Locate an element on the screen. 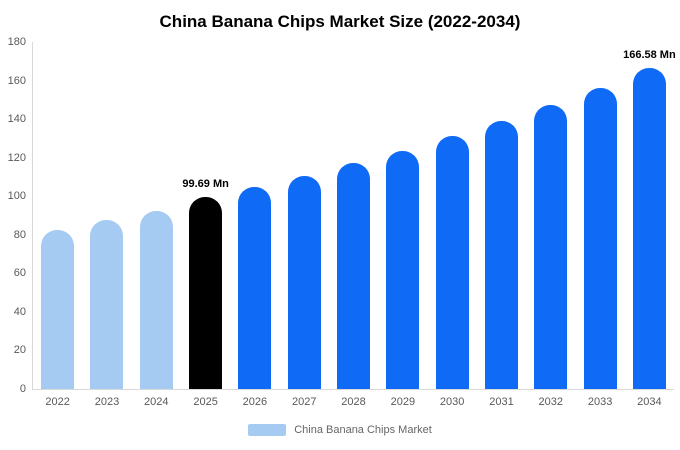 This screenshot has width=680, height=450. bar-slot: 2033 is located at coordinates (599, 225).